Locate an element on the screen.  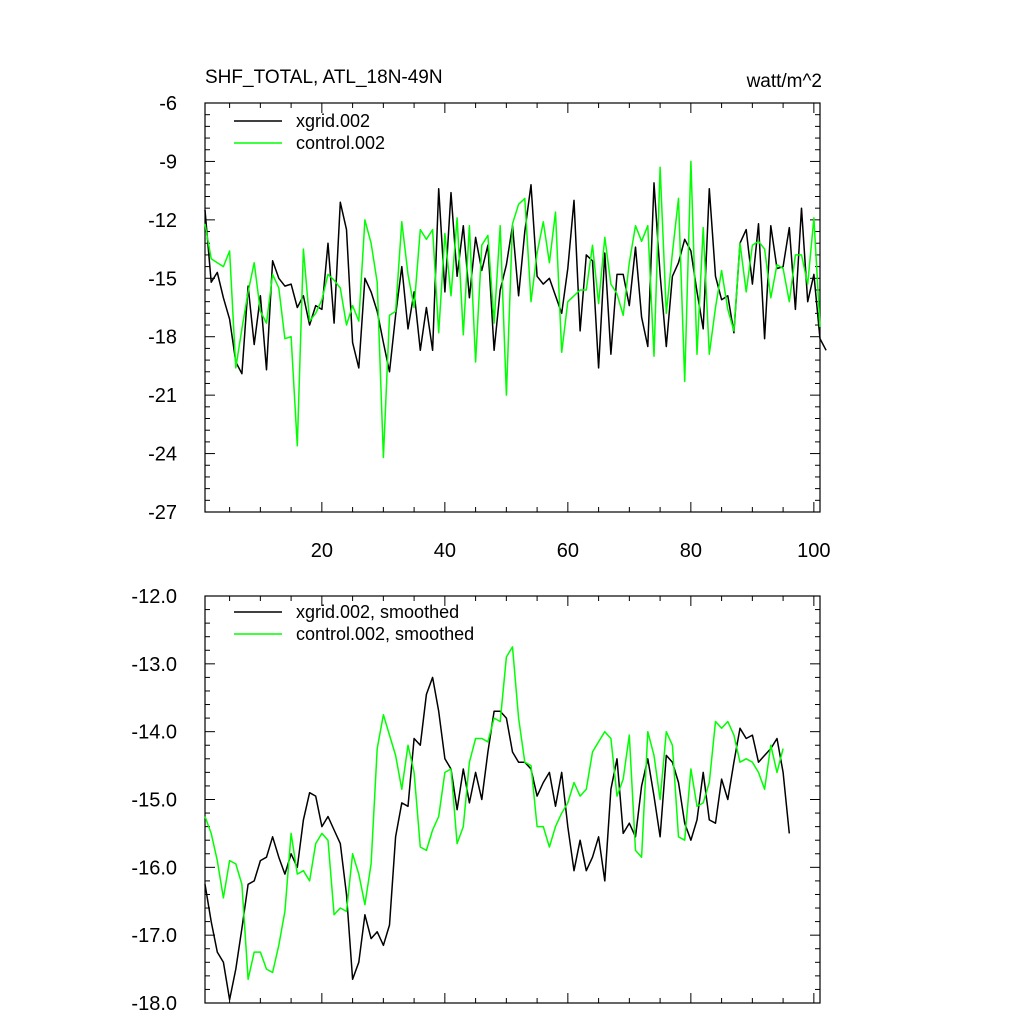
y-tick-label: -17.0 is located at coordinates (154, 936).